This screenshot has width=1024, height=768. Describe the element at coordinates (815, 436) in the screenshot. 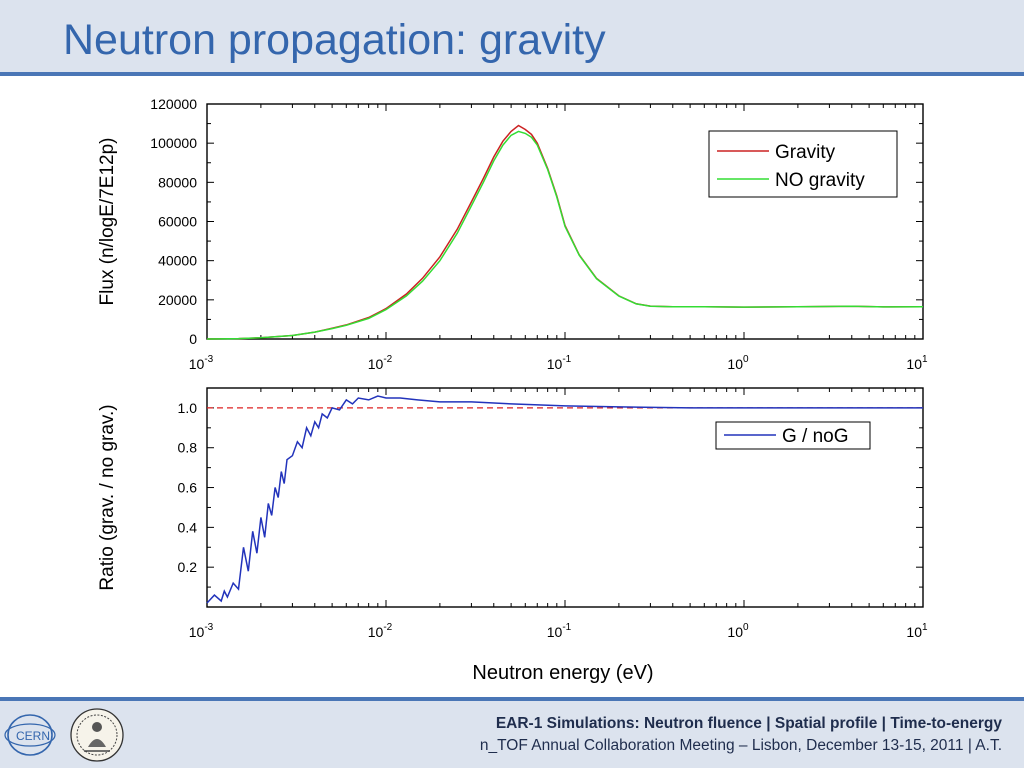

I see `legend-label: G / noG` at that location.